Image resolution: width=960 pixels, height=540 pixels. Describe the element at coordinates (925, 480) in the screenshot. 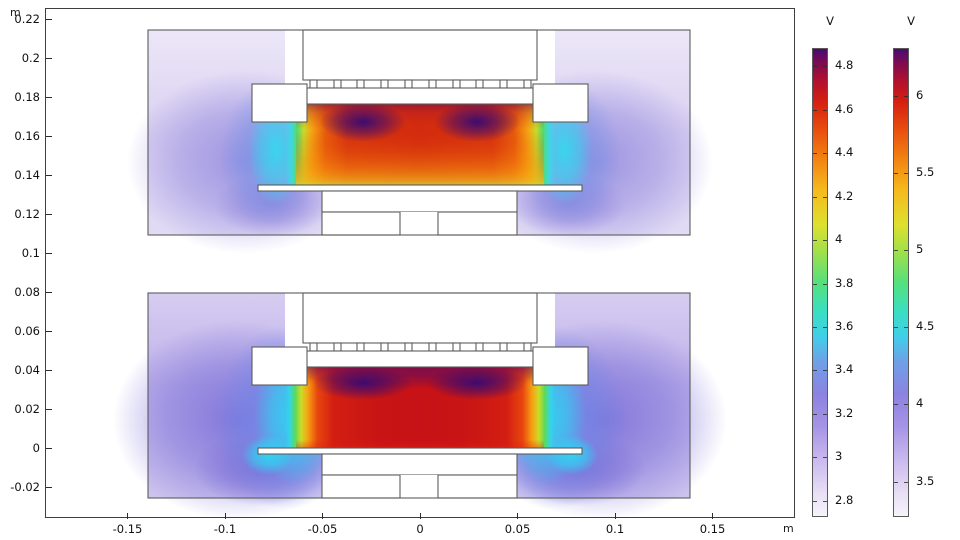

I see `colorbar-tick-label: 3.5` at that location.